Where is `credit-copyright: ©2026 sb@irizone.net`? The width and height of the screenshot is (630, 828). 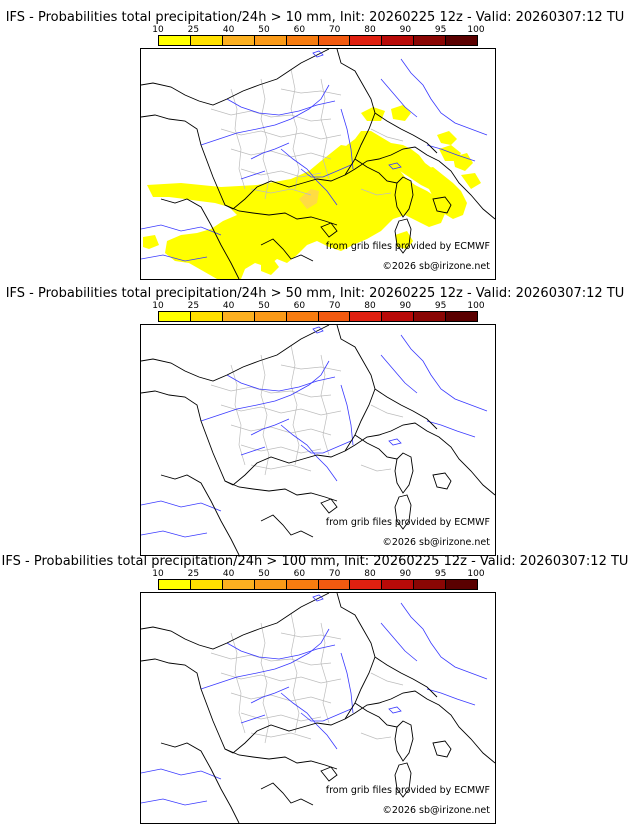 credit-copyright: ©2026 sb@irizone.net is located at coordinates (436, 810).